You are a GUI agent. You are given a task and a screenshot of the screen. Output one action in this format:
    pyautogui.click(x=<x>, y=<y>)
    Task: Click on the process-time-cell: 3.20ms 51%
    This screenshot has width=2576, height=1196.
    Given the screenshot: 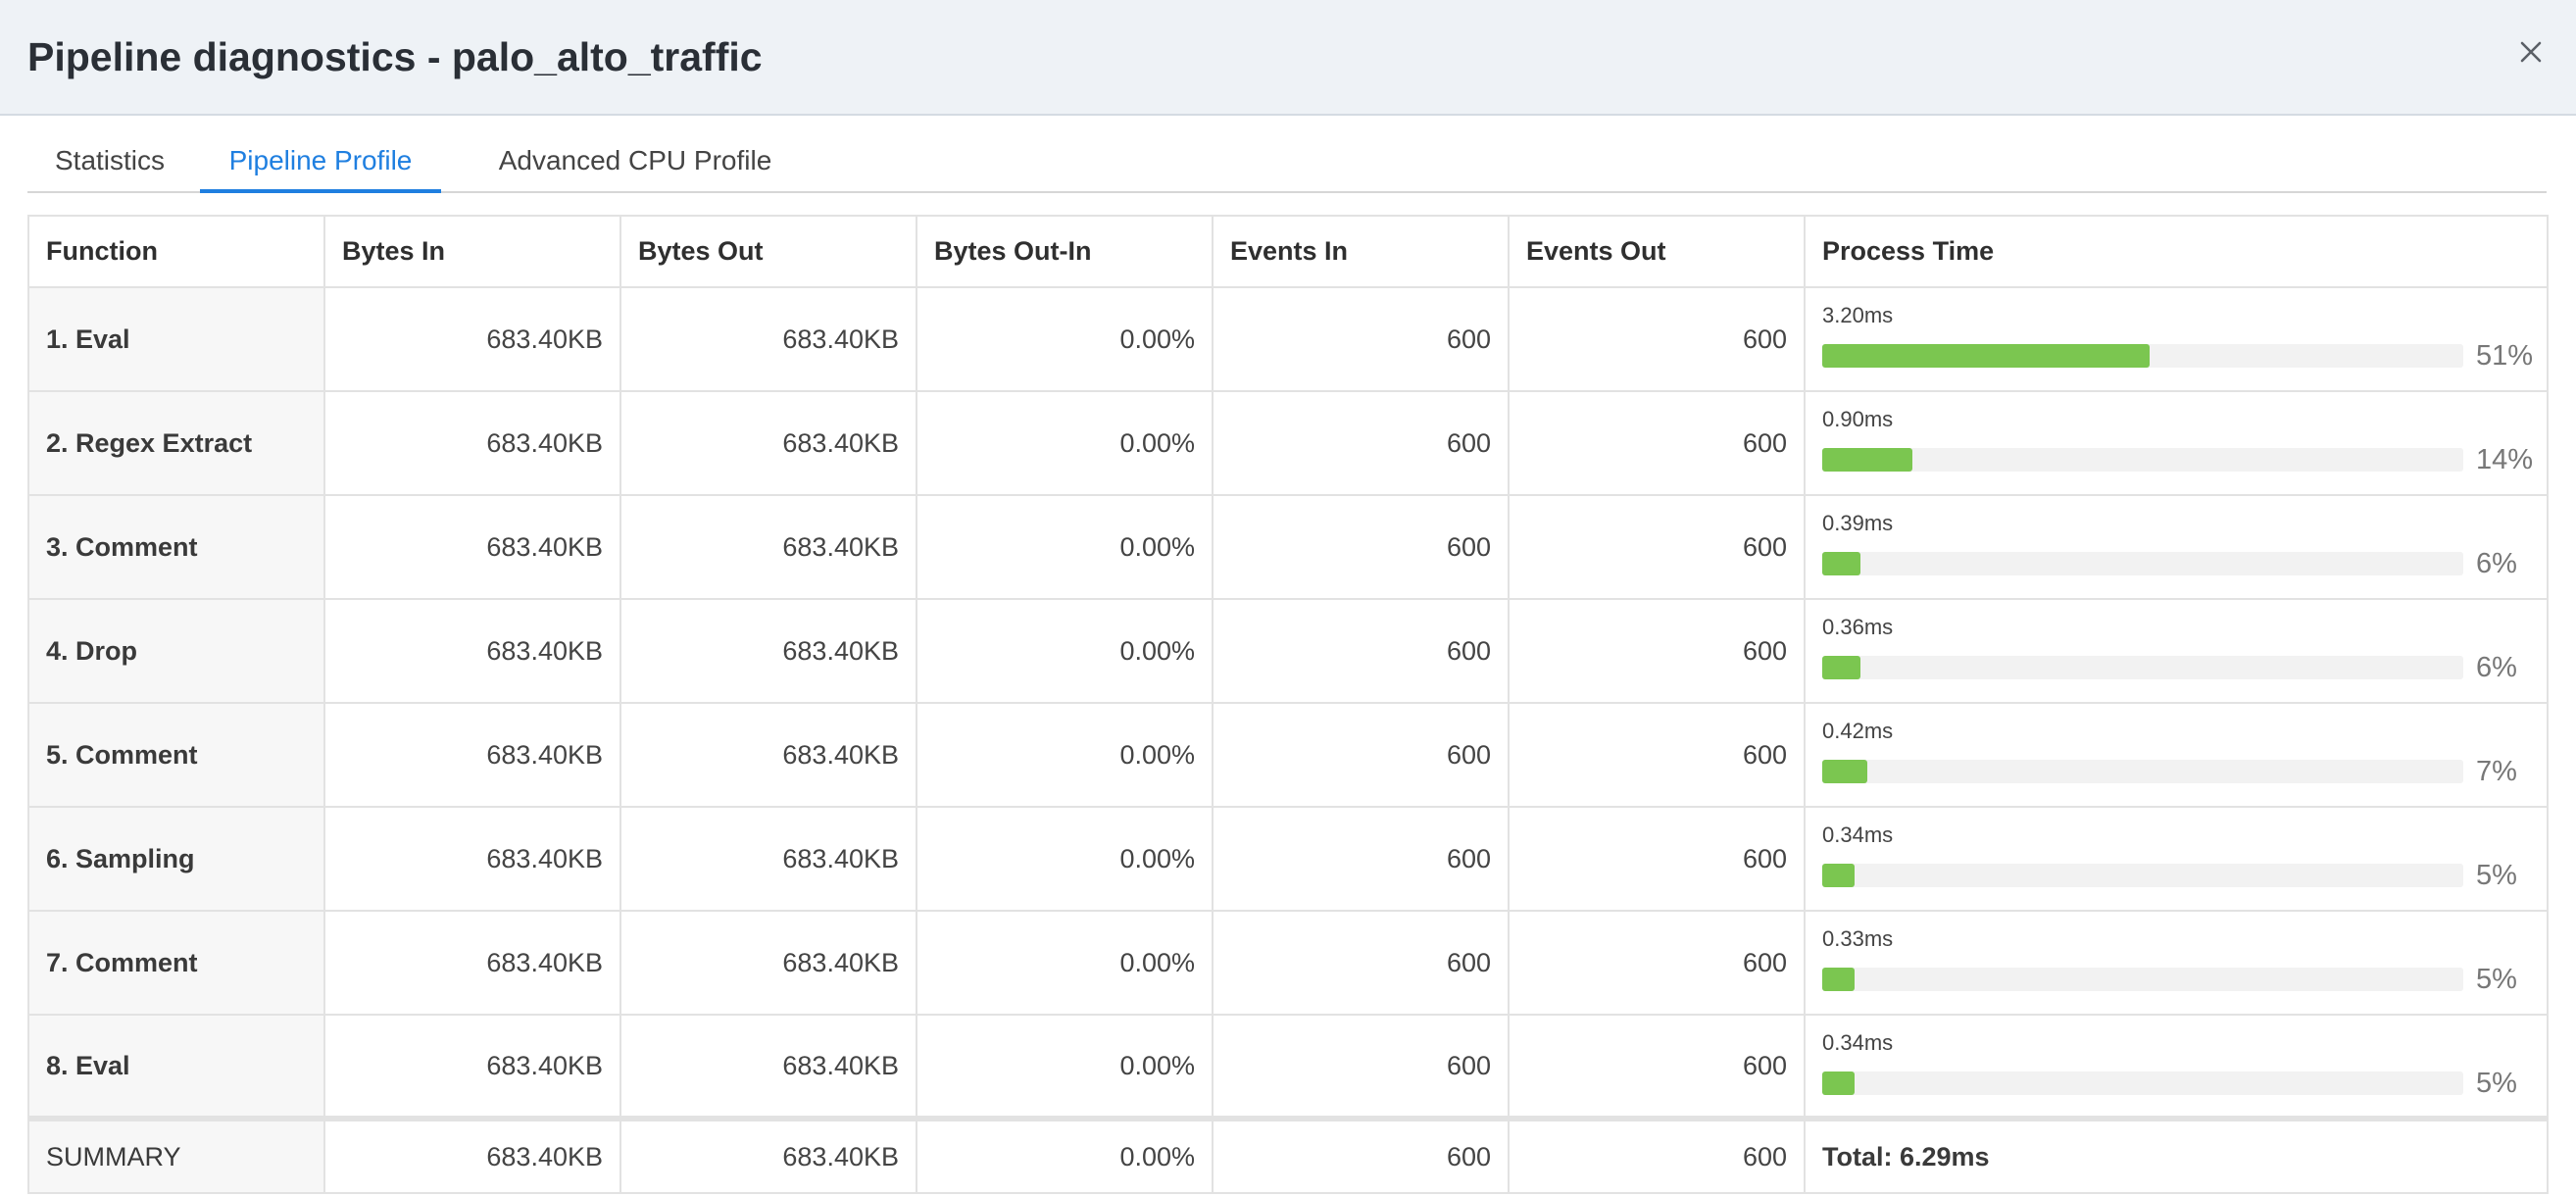 What is the action you would take?
    pyautogui.click(x=2176, y=339)
    